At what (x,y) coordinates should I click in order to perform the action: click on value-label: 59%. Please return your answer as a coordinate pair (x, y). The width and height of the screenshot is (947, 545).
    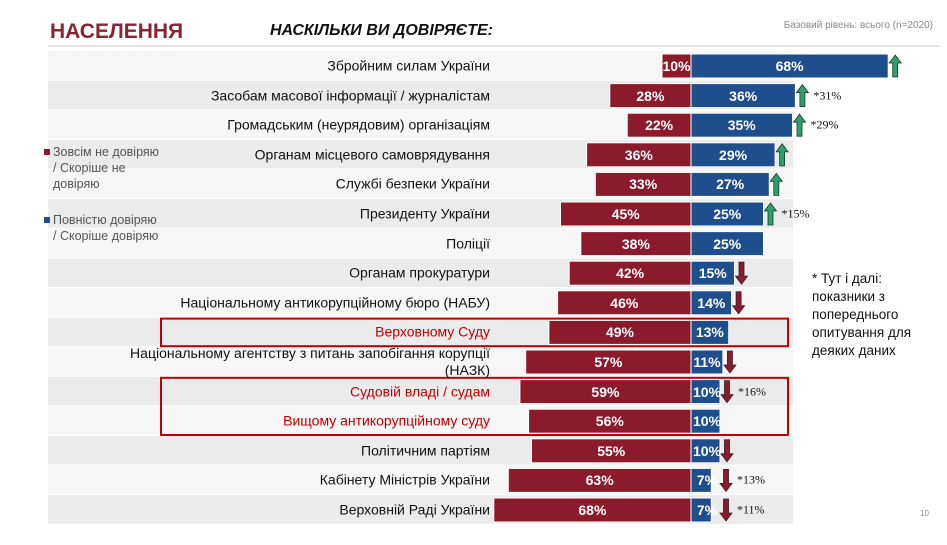
    Looking at the image, I should click on (605, 391).